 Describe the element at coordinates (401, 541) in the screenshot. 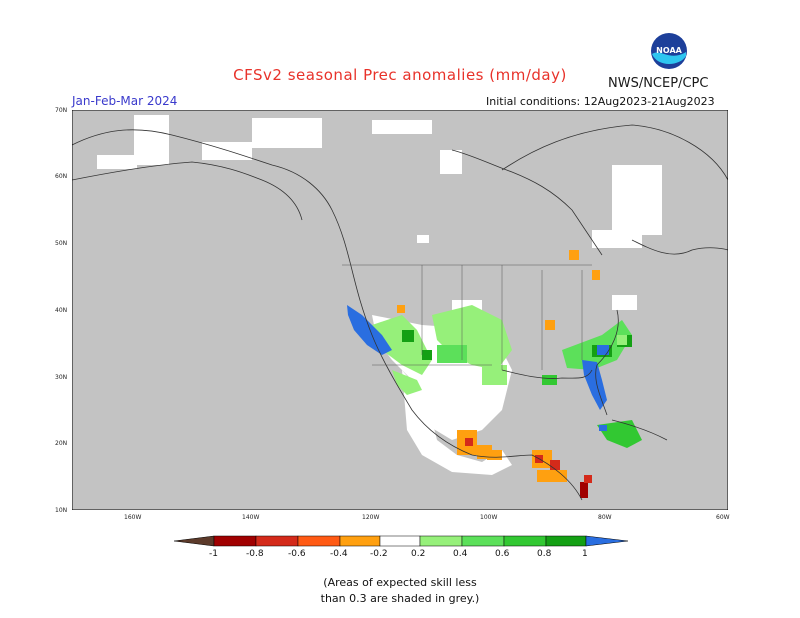

I see `colorbar` at that location.